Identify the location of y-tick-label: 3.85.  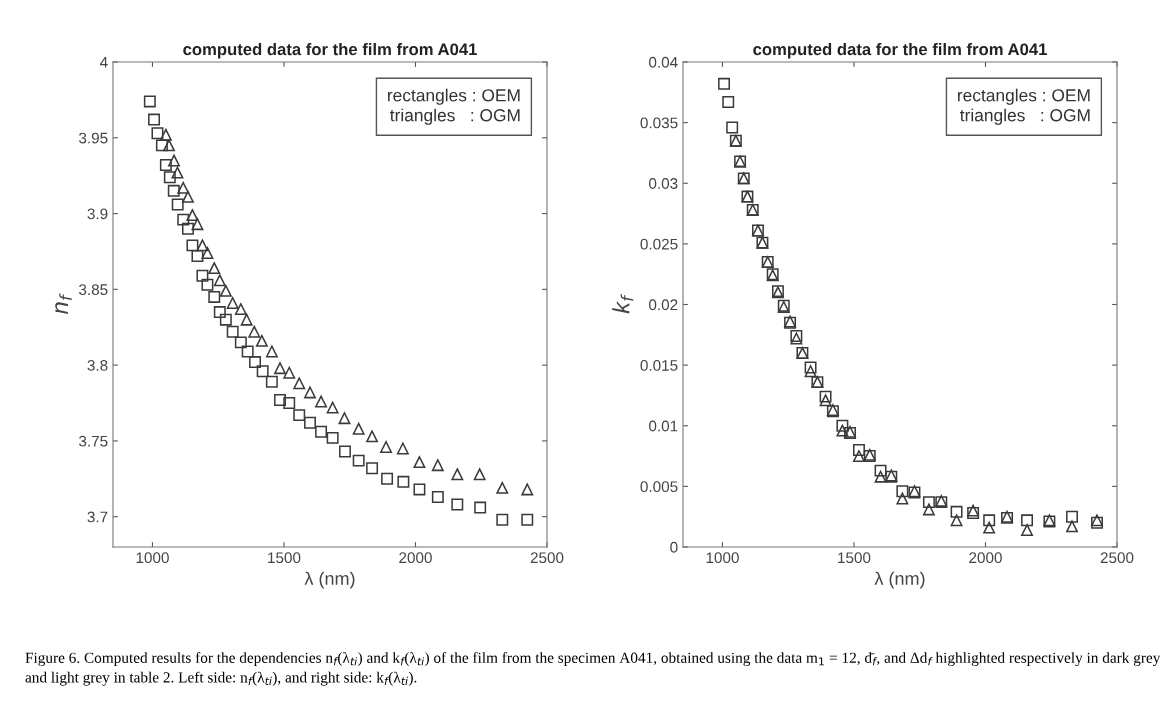
(93, 290).